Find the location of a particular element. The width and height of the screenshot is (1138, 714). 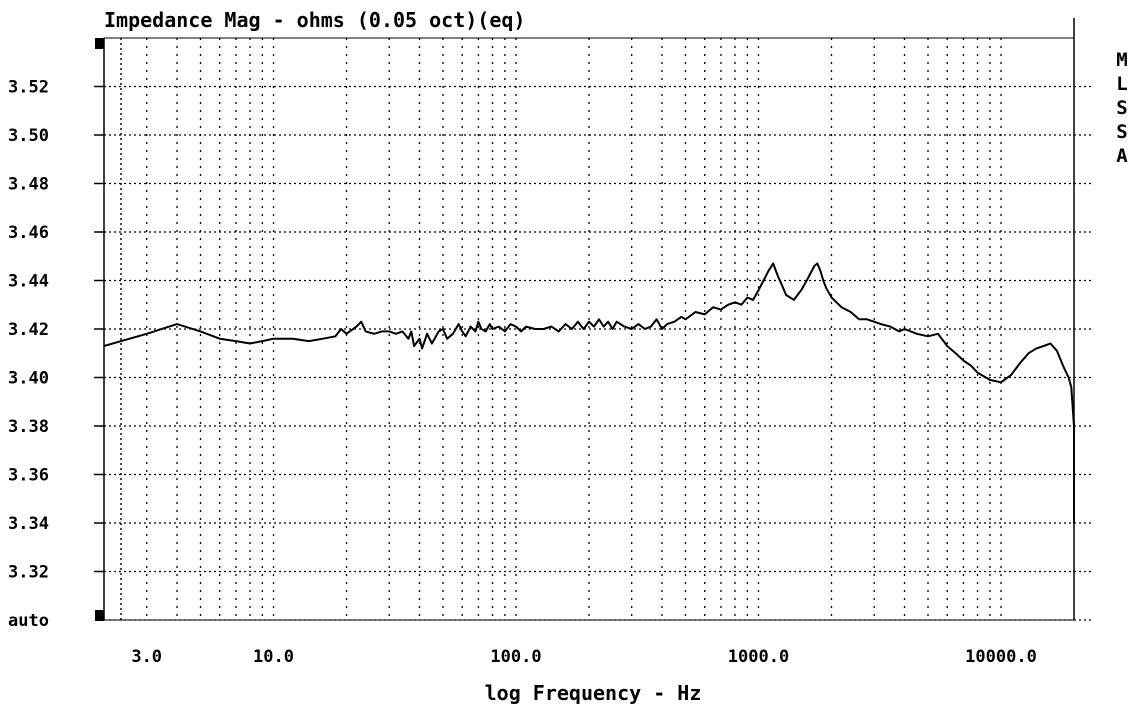

y-tick-label: 3.46 is located at coordinates (28, 233).